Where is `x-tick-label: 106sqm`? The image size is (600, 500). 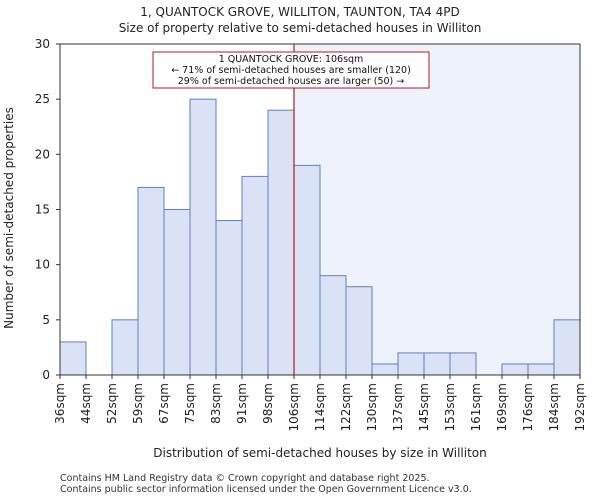
x-tick-label: 106sqm is located at coordinates (294, 407).